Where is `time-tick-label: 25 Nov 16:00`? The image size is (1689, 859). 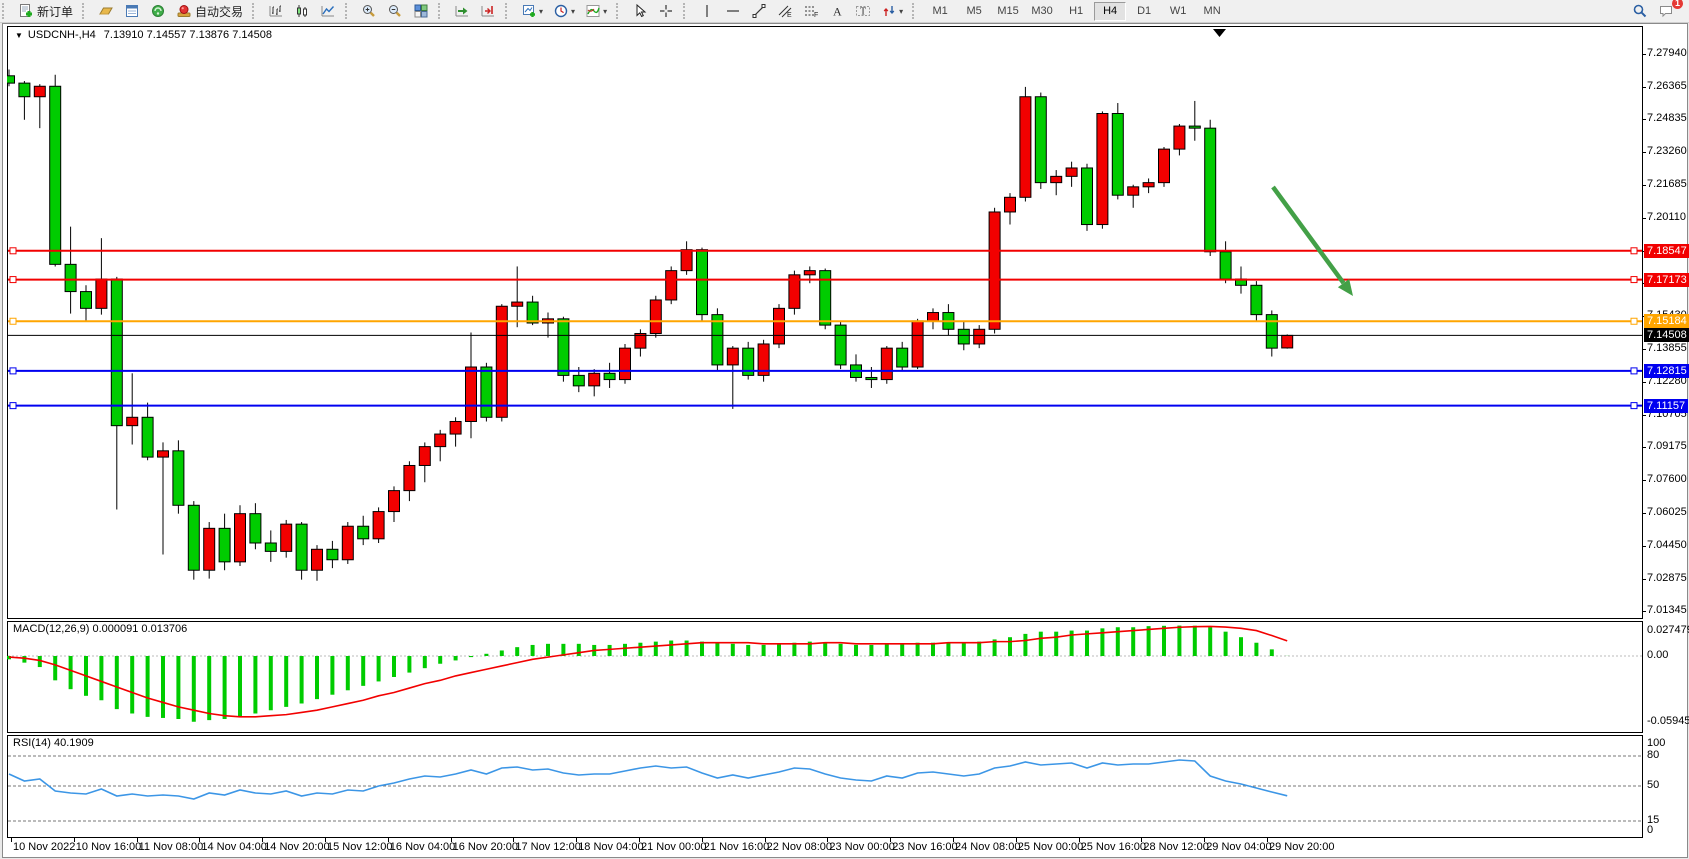
time-tick-label: 25 Nov 16:00 is located at coordinates (1113, 847).